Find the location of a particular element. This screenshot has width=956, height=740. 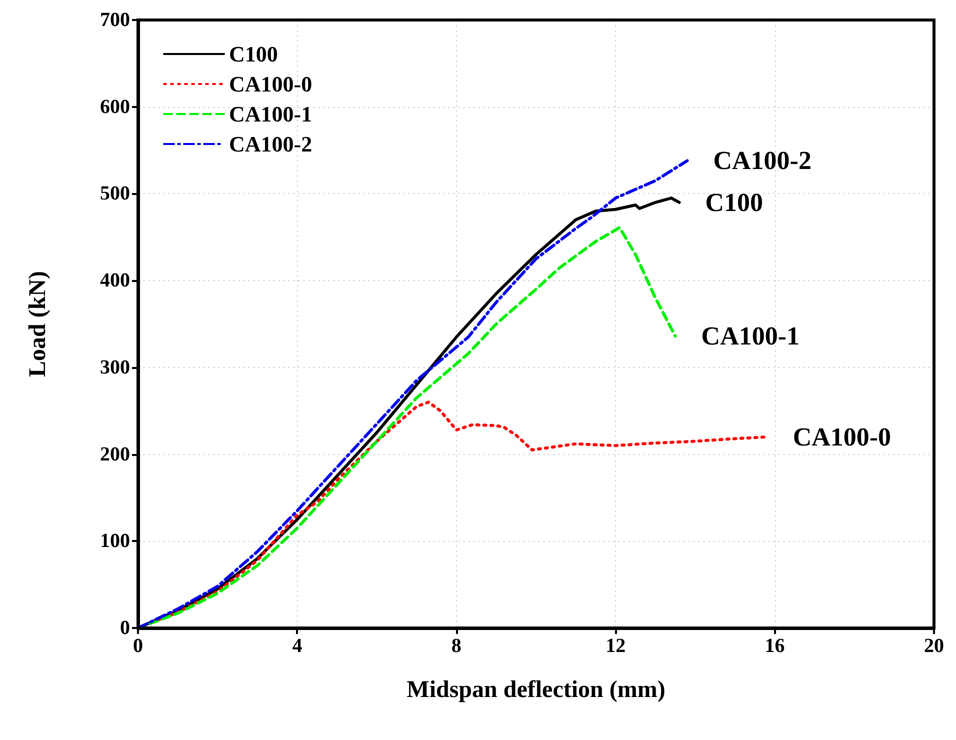

x-axis-title: Midspan deflection (mm) is located at coordinates (536, 690).